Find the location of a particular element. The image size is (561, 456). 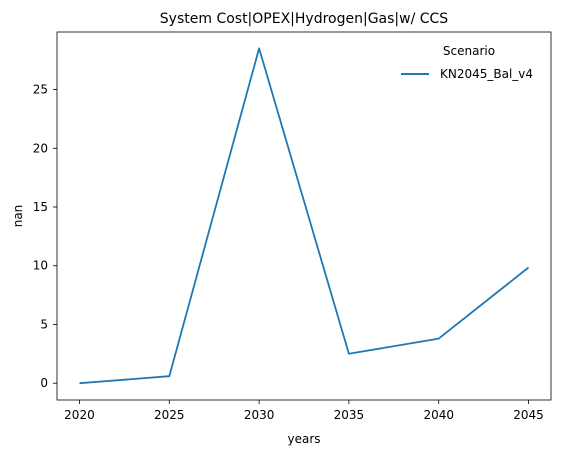

y-tick-label: 0 is located at coordinates (44, 383).